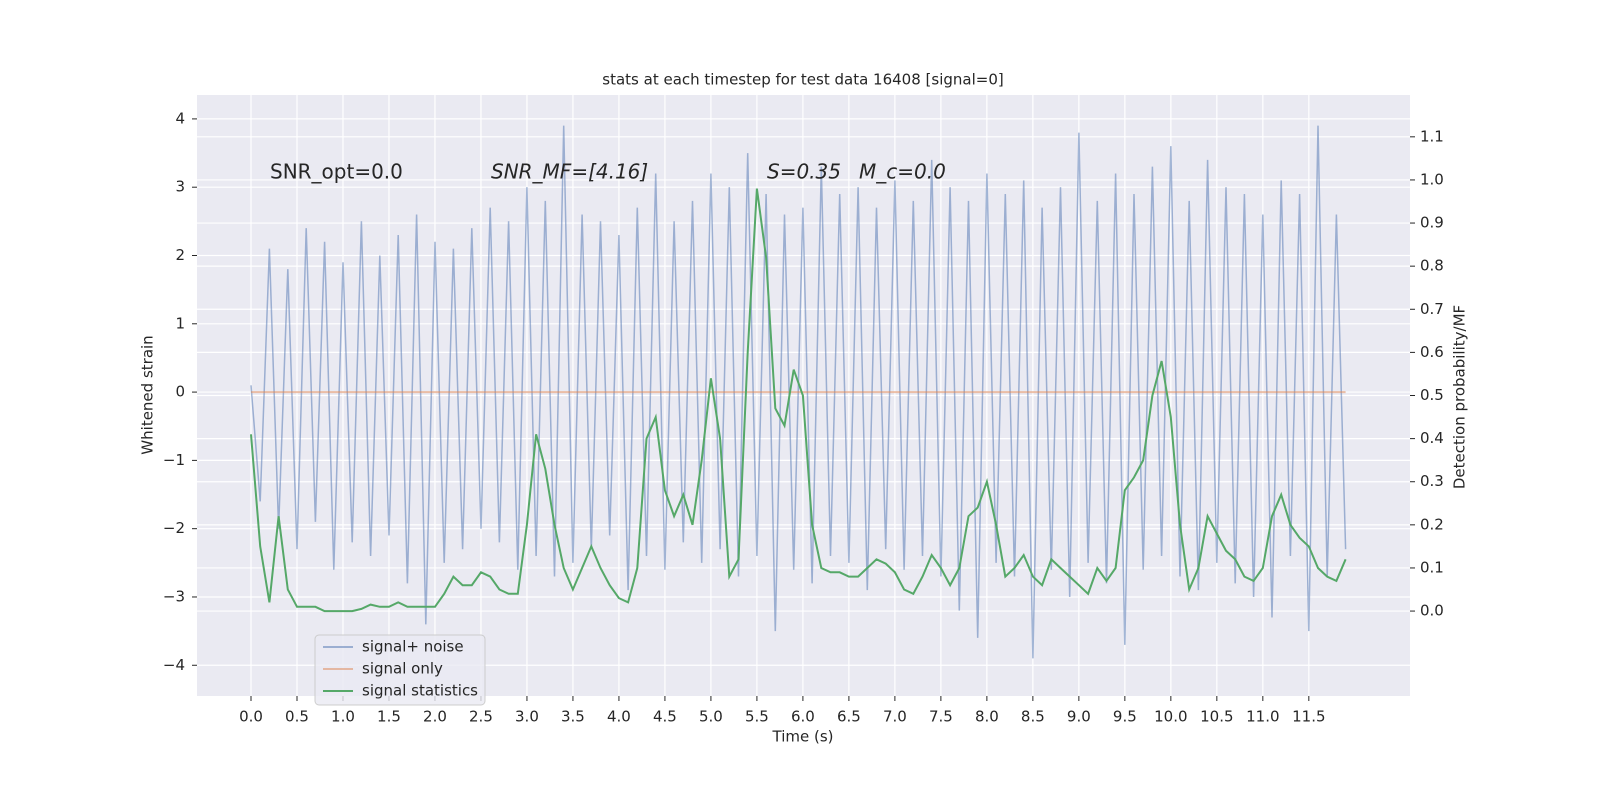 This screenshot has height=804, width=1600. Describe the element at coordinates (665, 717) in the screenshot. I see `x-tick-label: 4.5` at that location.